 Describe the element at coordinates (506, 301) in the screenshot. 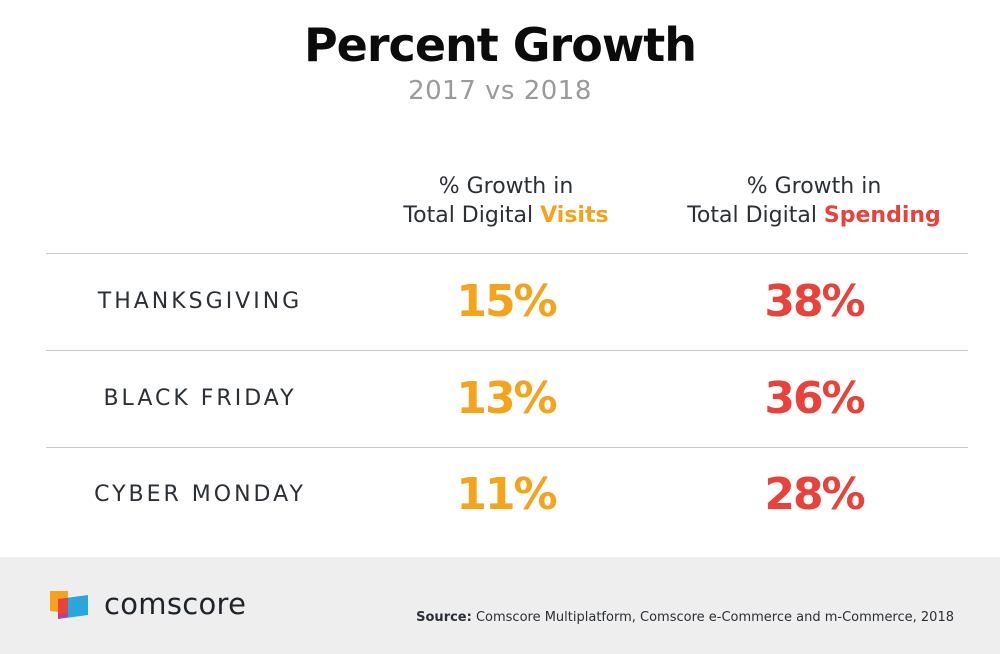

I see `value-visits-thanksgiving: 15%` at that location.